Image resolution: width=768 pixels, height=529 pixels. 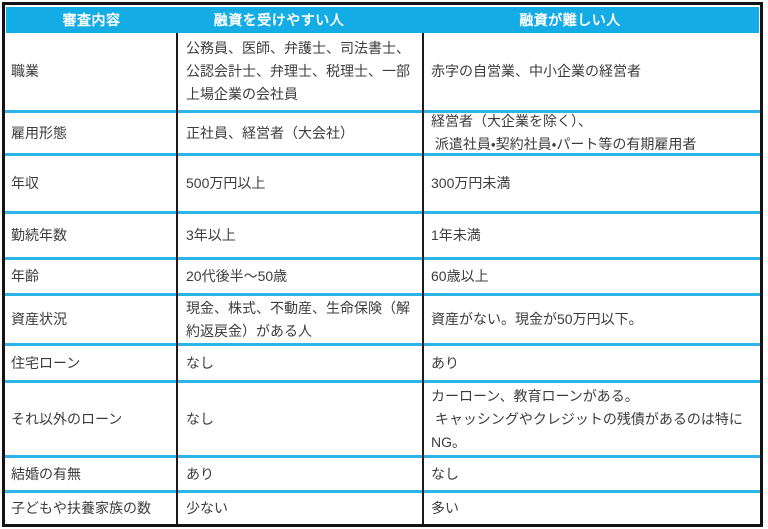 I want to click on header-cell-hard: 融資が難しい人, so click(x=570, y=20).